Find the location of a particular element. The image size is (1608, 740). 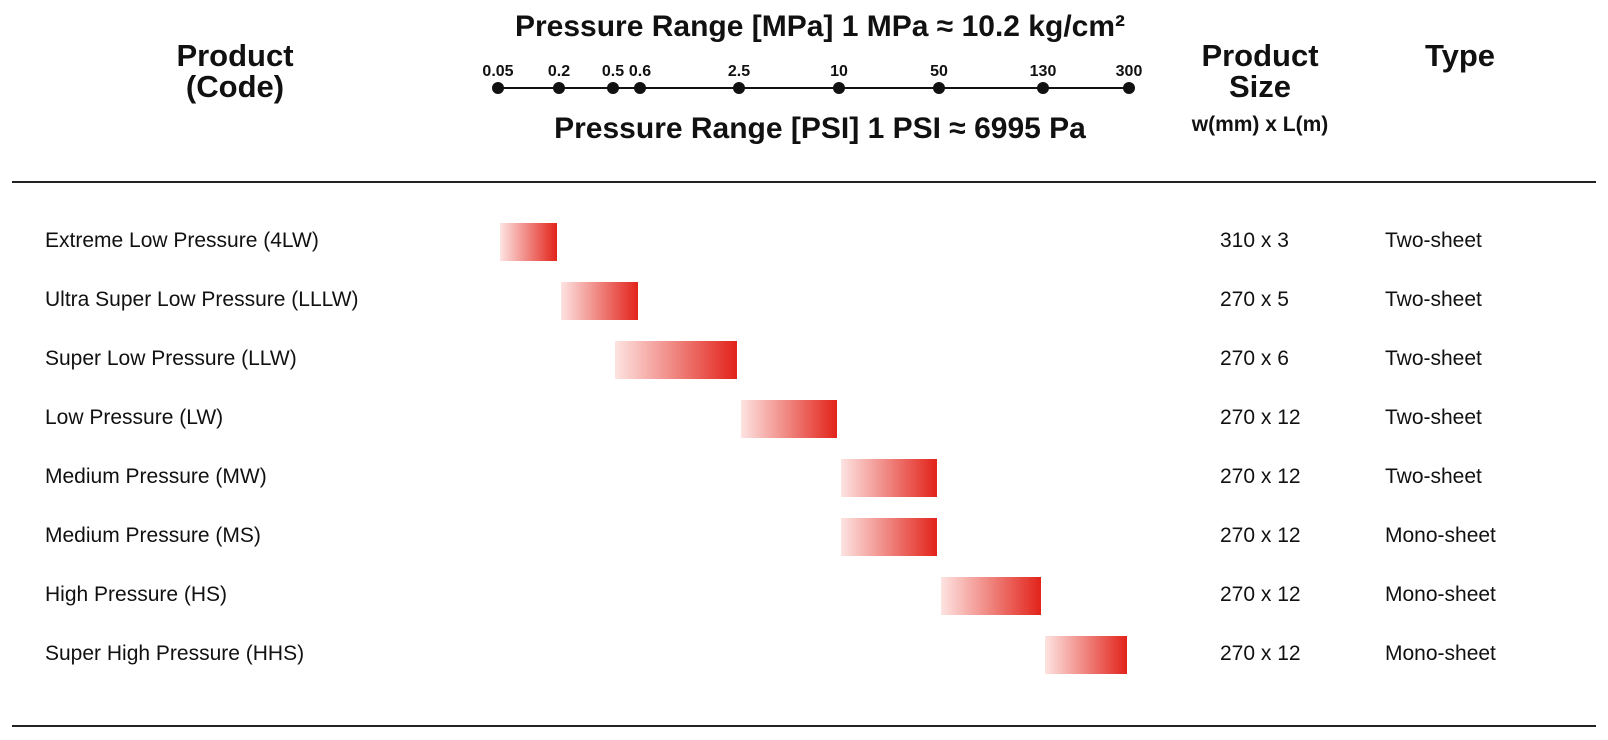

header-type: Type is located at coordinates (1460, 55).